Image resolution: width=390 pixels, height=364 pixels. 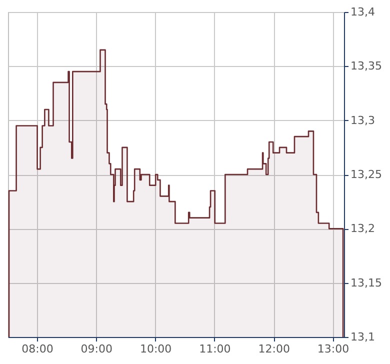 I want to click on y-tick-label: 13,4, so click(x=362, y=12).